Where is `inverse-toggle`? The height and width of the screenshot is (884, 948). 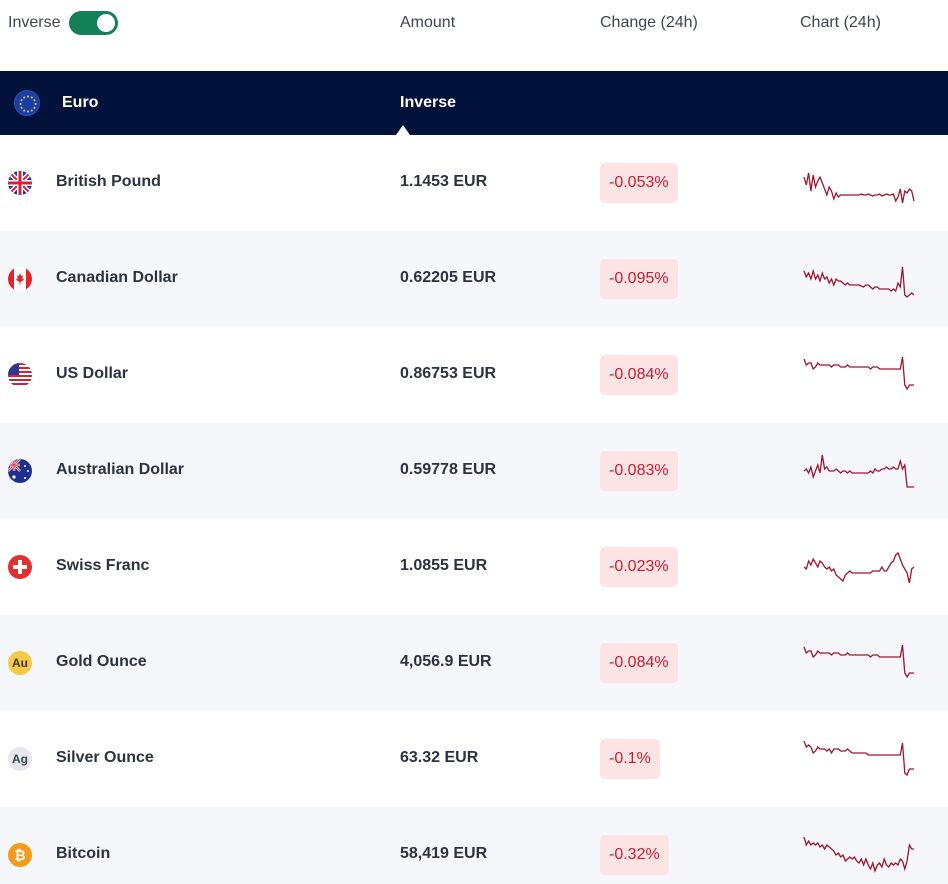
inverse-toggle is located at coordinates (94, 23).